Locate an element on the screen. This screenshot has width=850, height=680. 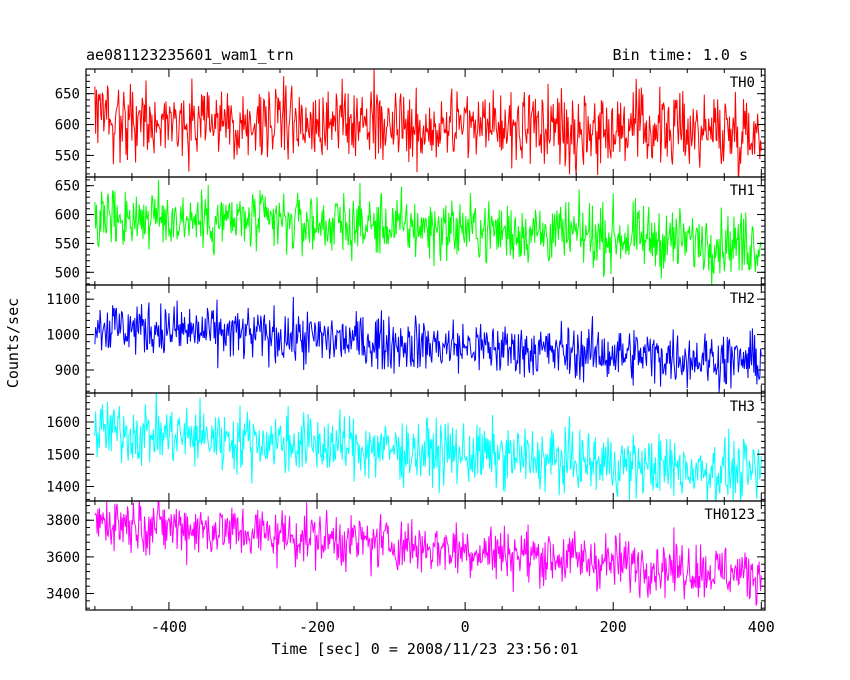
panel-label-th0123: TH0123 is located at coordinates (729, 515).